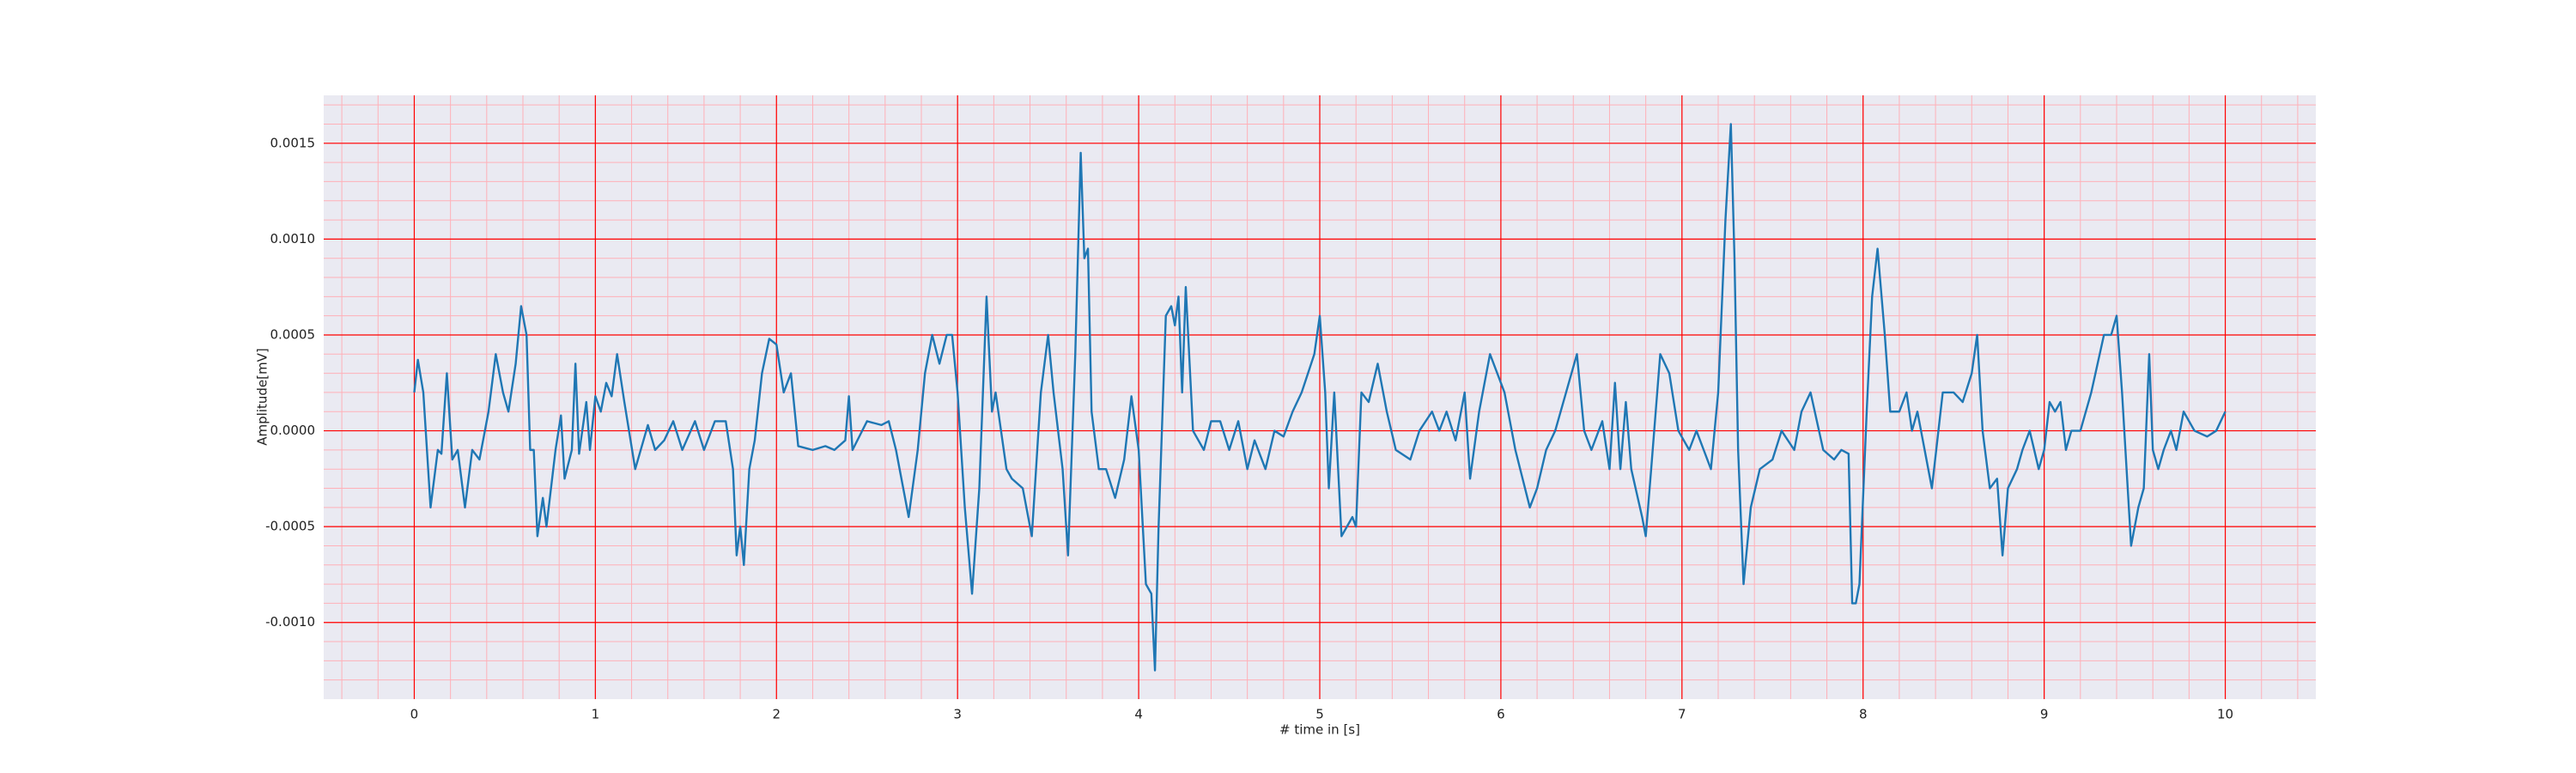 The height and width of the screenshot is (773, 2576). I want to click on x-tick-label: 3, so click(958, 714).